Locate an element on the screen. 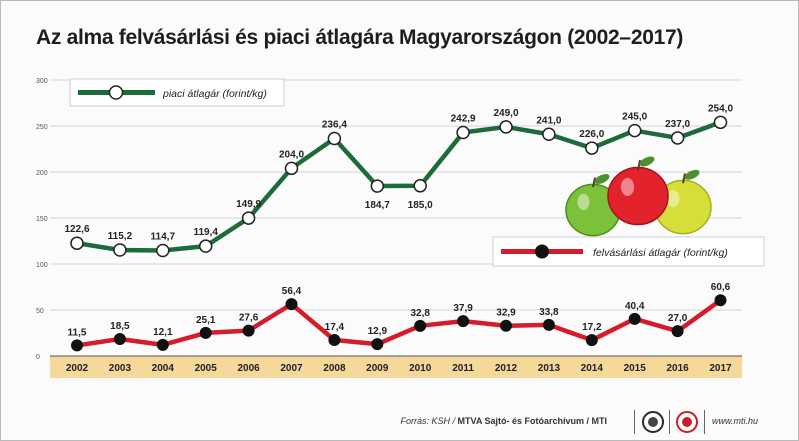  x-tick-label: 2011 is located at coordinates (463, 368).